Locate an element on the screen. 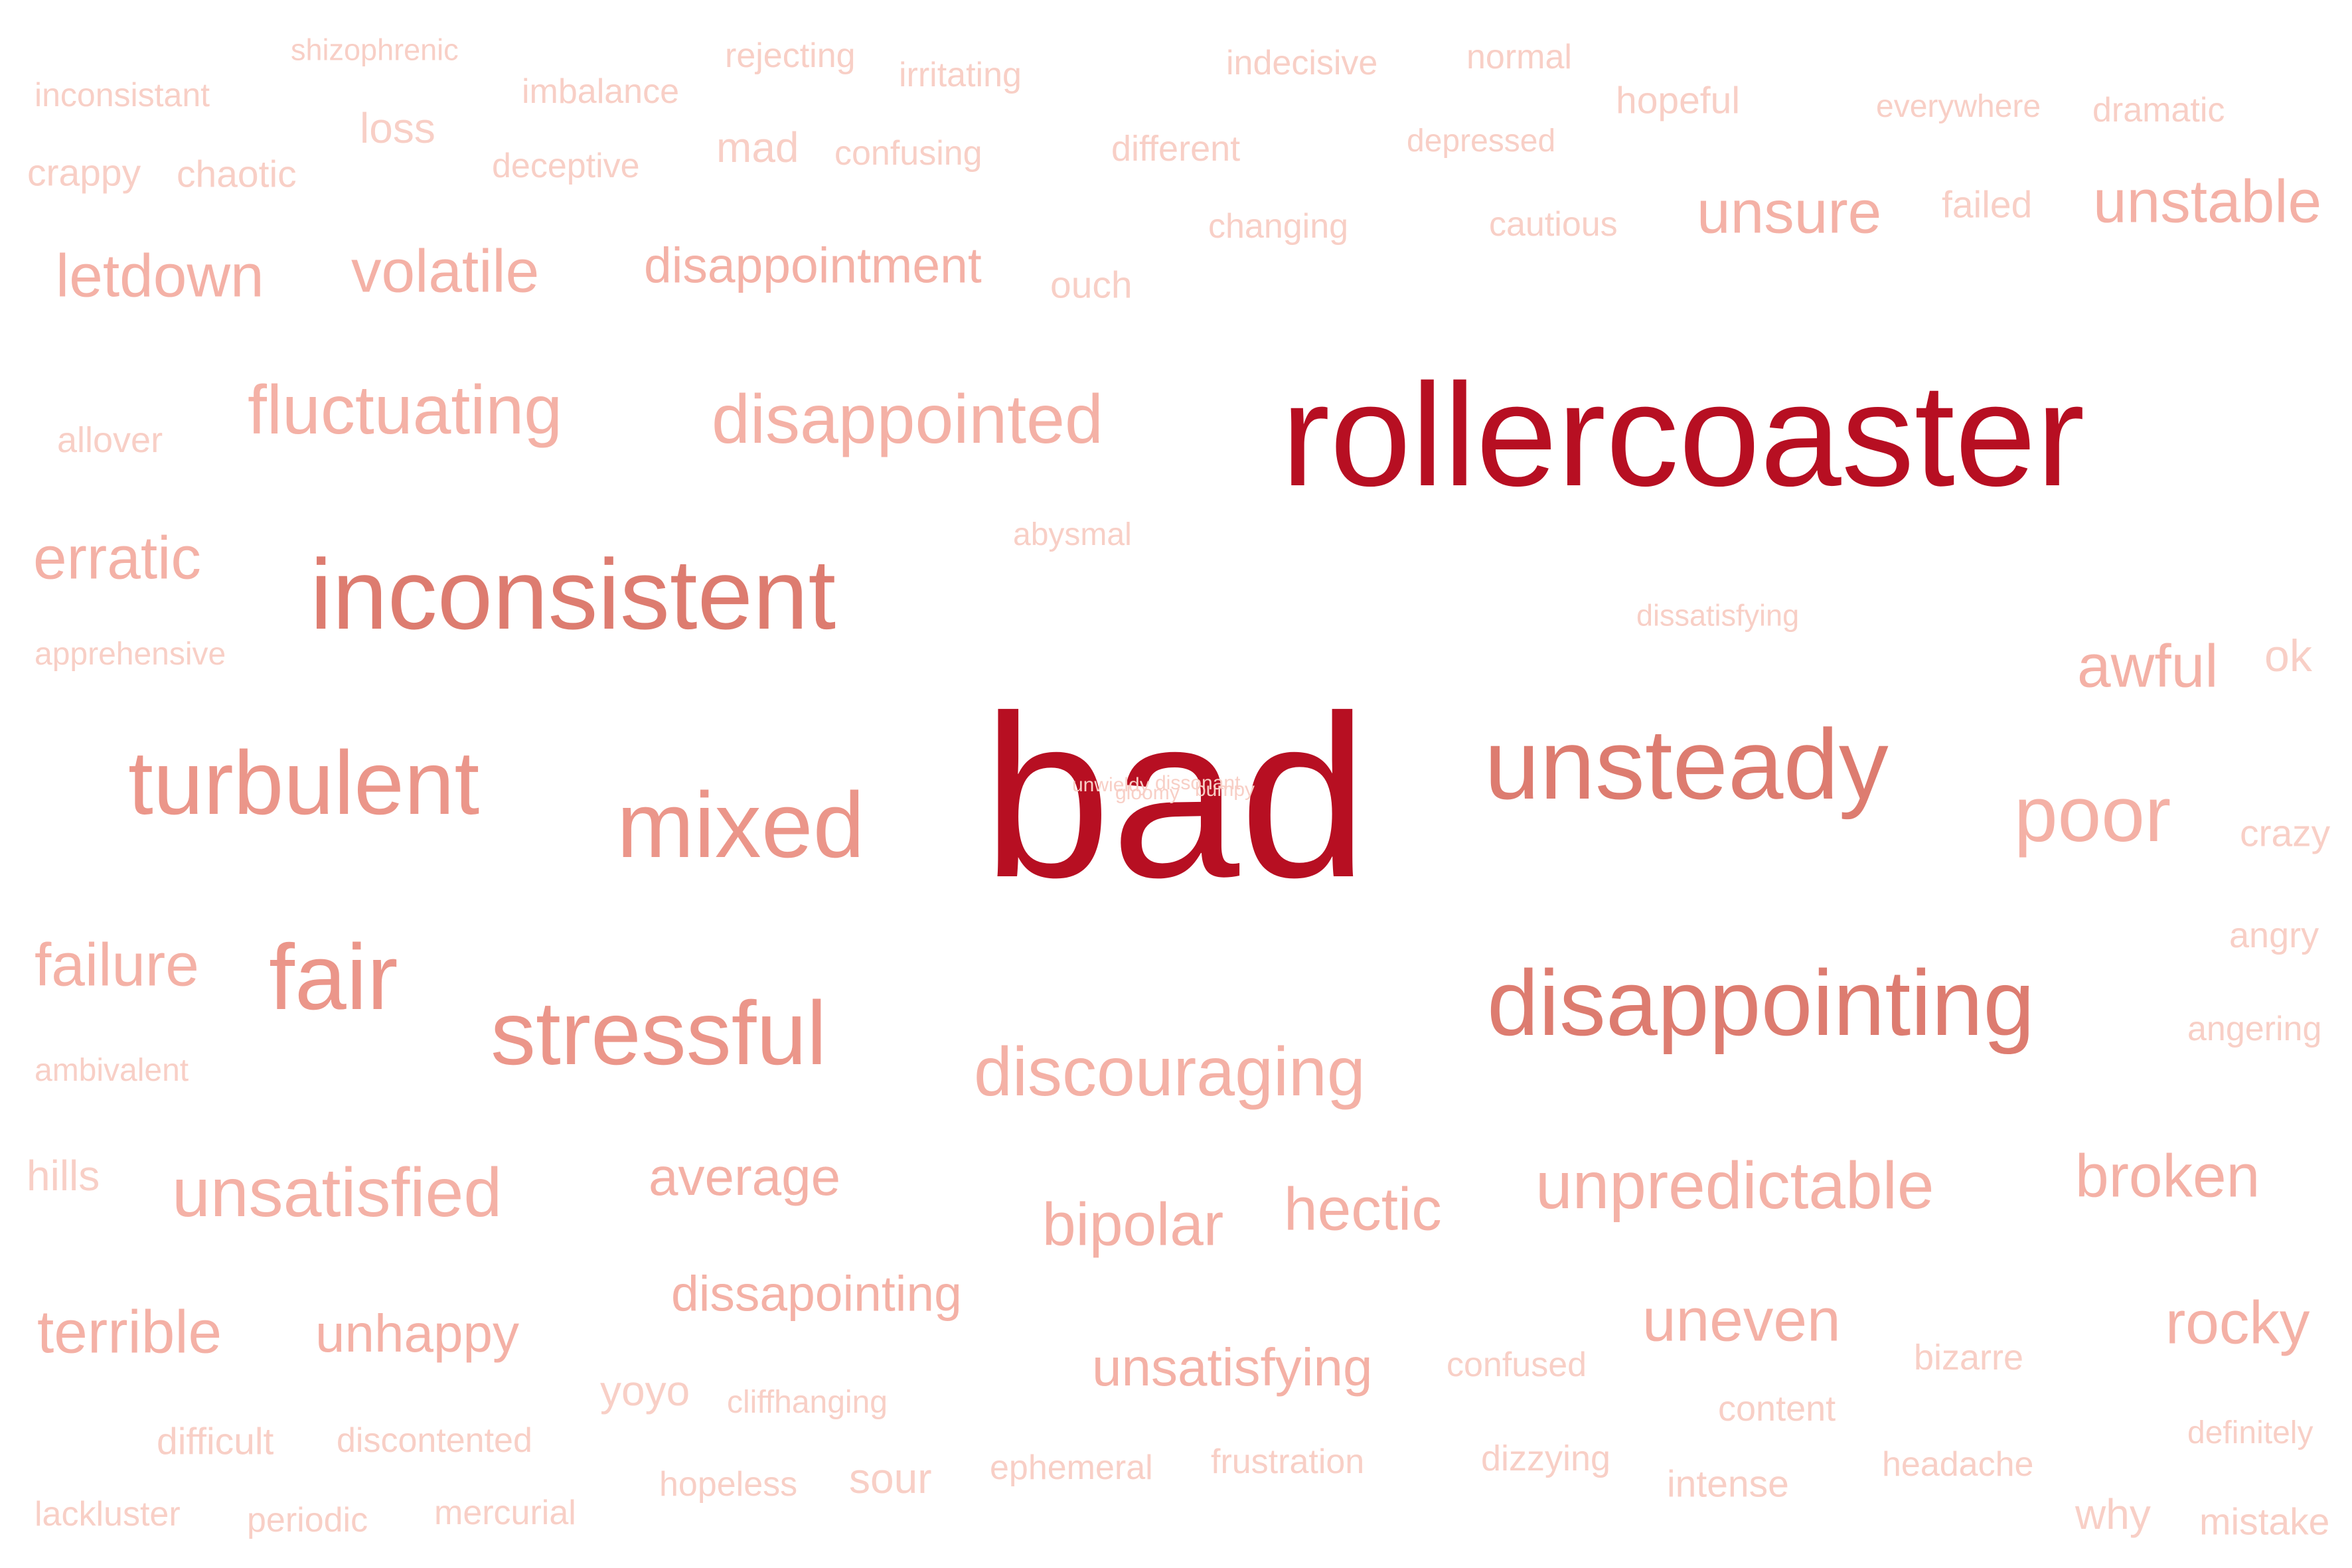 The width and height of the screenshot is (2352, 1568). word-irritating: irritating is located at coordinates (961, 75).